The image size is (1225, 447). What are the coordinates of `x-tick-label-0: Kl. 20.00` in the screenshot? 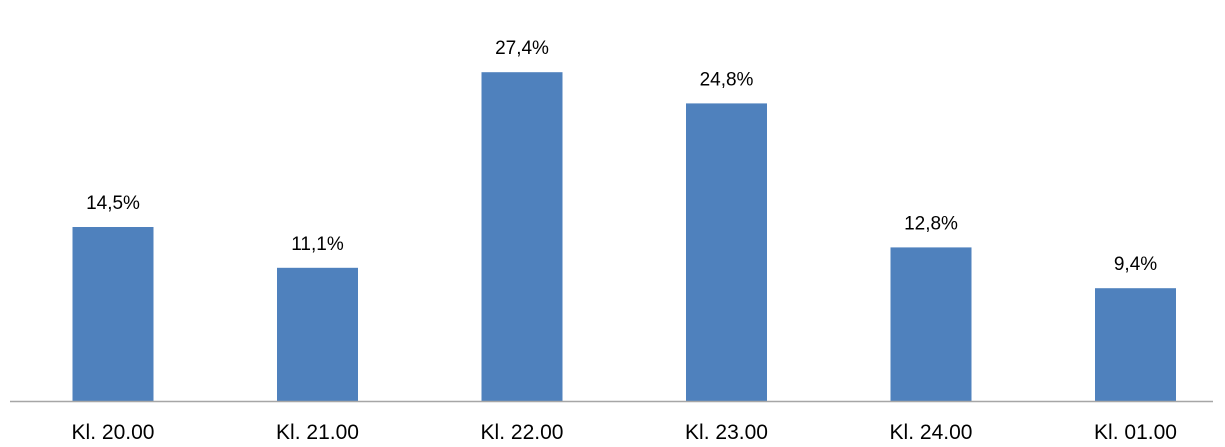 It's located at (113, 432).